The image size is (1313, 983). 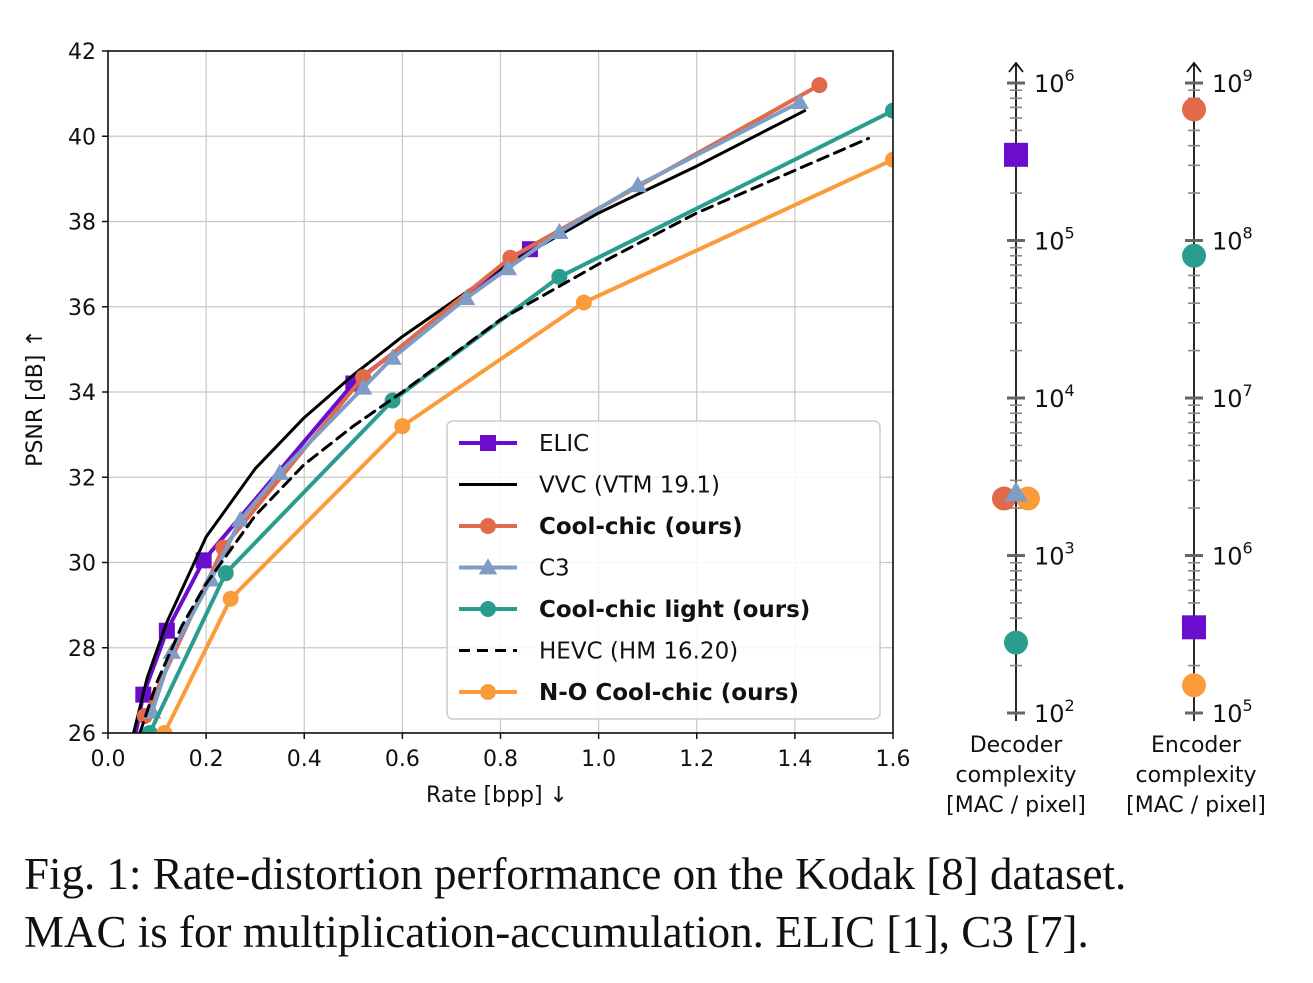 What do you see at coordinates (1016, 491) in the screenshot?
I see `complexity-point-c3` at bounding box center [1016, 491].